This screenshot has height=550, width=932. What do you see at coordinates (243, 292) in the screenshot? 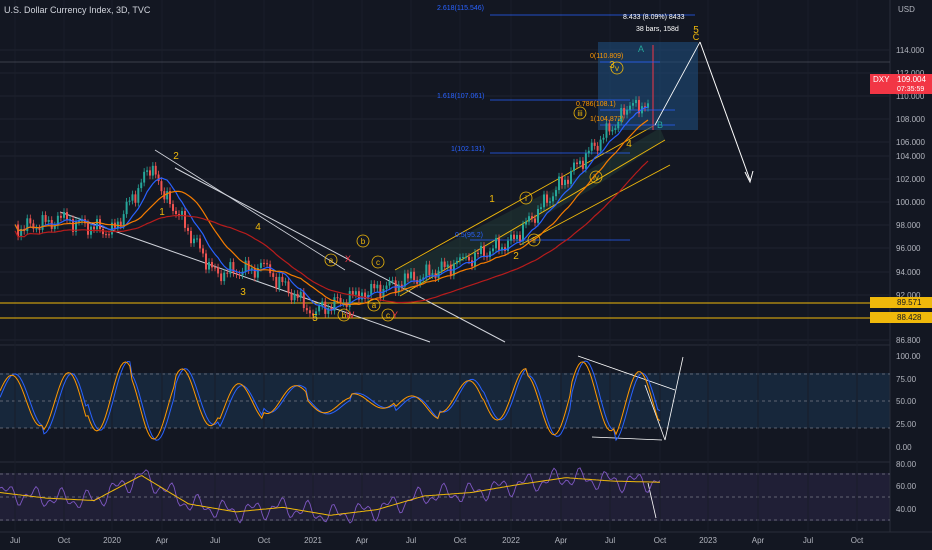
I see `wave-label-down: 3` at bounding box center [243, 292].